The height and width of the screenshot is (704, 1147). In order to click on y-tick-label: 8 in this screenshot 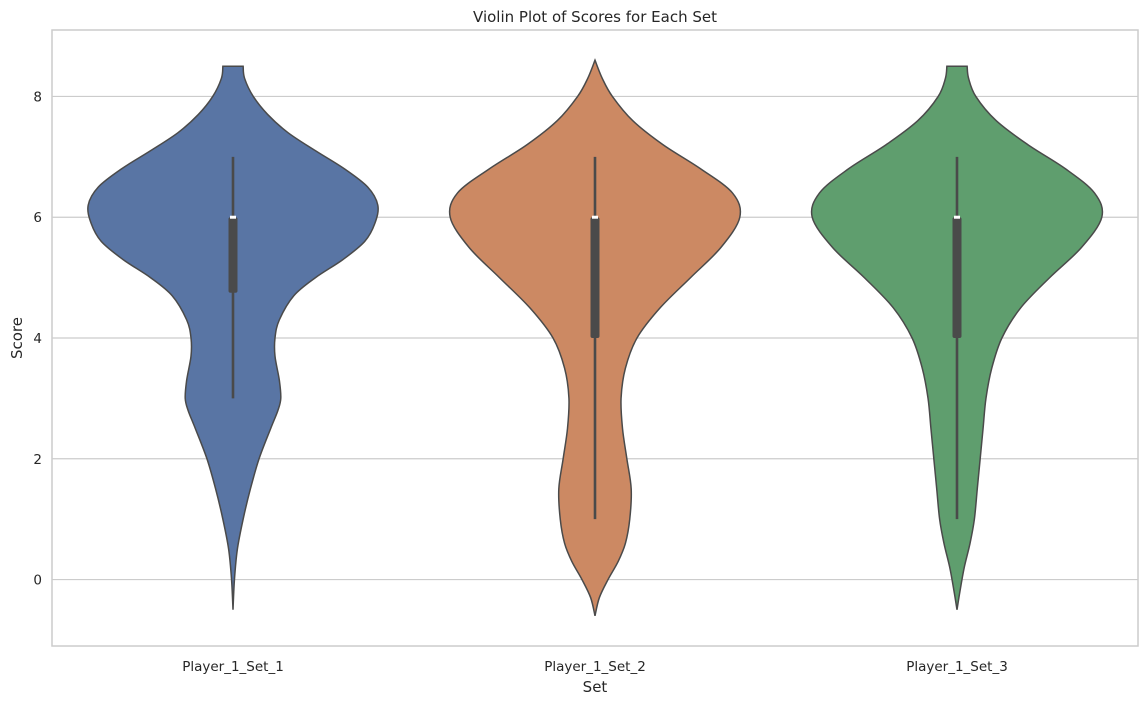, I will do `click(37, 97)`.